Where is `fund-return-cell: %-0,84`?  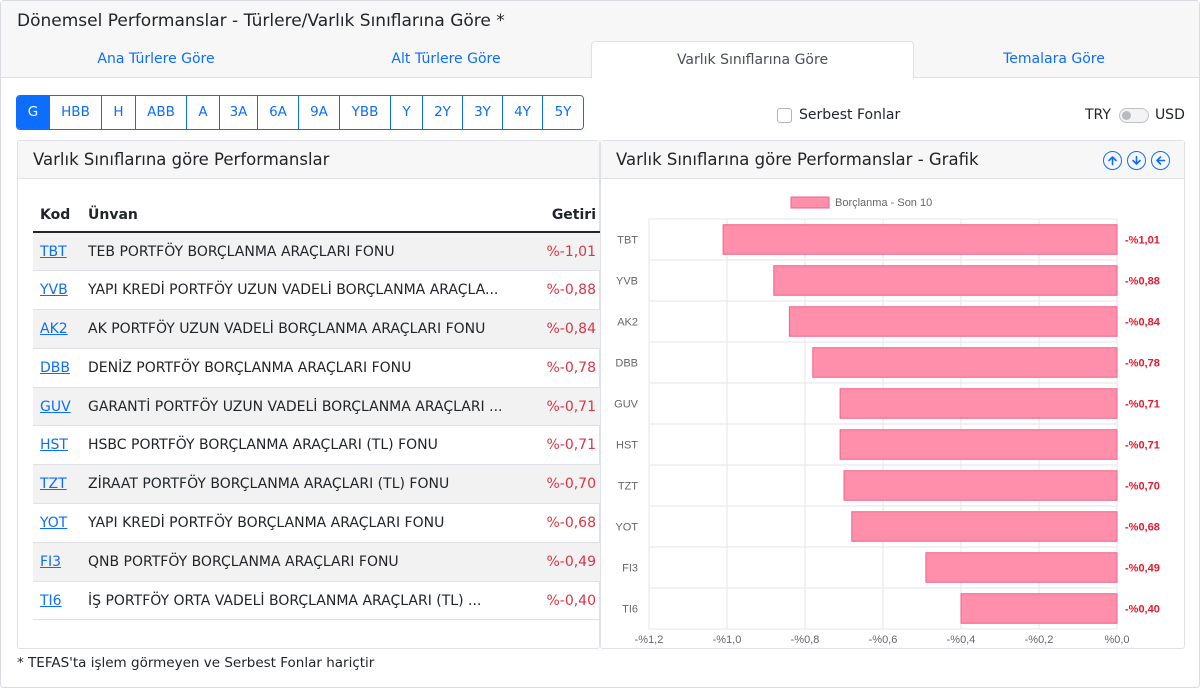
fund-return-cell: %-0,84 is located at coordinates (563, 329).